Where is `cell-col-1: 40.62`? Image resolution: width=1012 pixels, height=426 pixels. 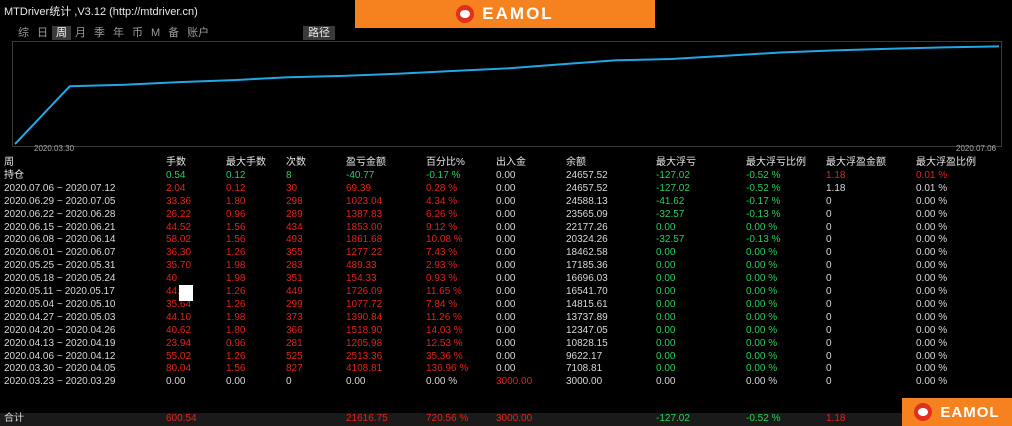 cell-col-1: 40.62 is located at coordinates (179, 330).